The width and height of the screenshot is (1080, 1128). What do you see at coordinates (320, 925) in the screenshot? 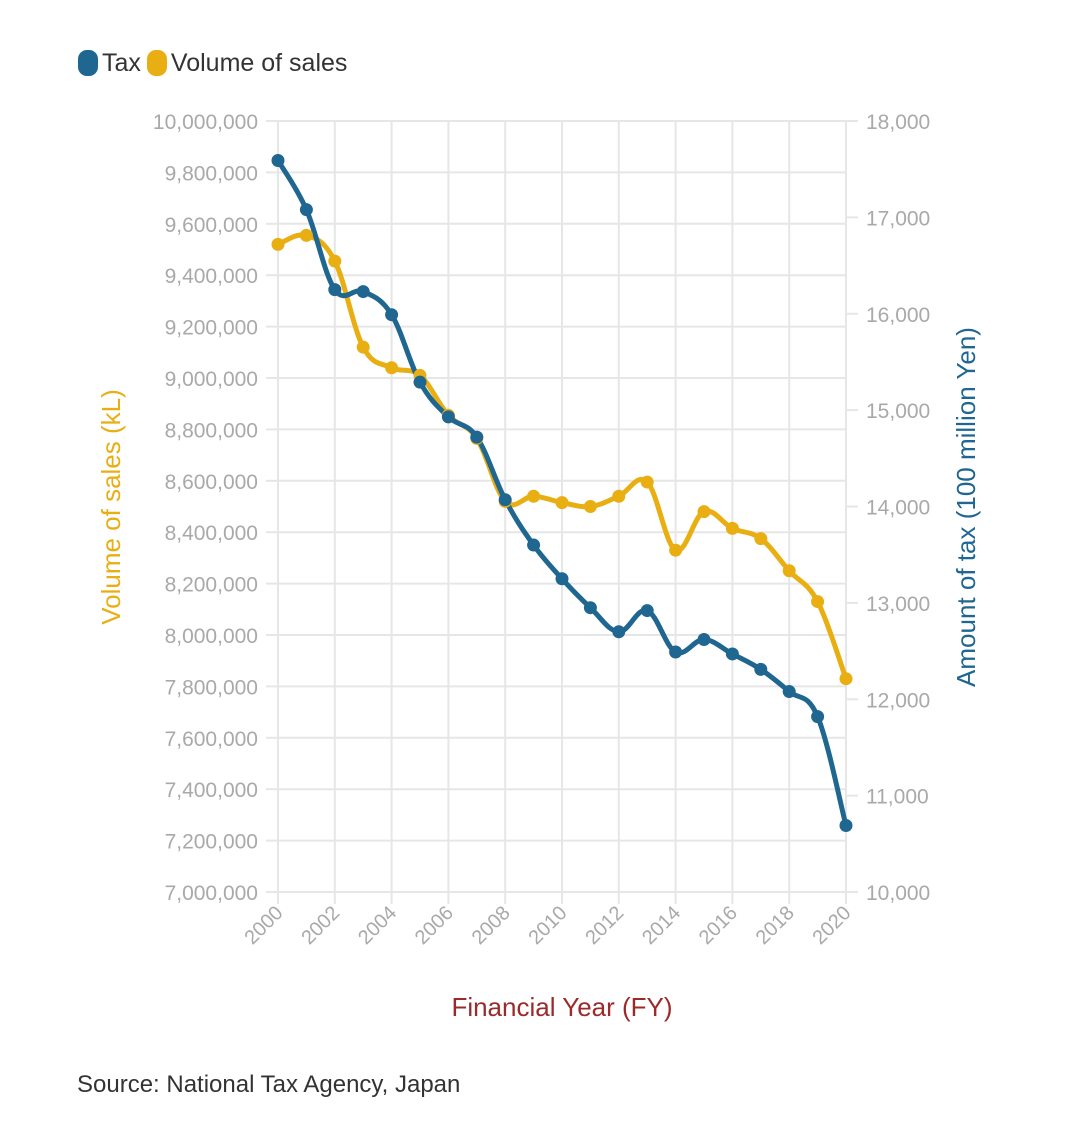
I see `x-tick-label: 2002` at bounding box center [320, 925].